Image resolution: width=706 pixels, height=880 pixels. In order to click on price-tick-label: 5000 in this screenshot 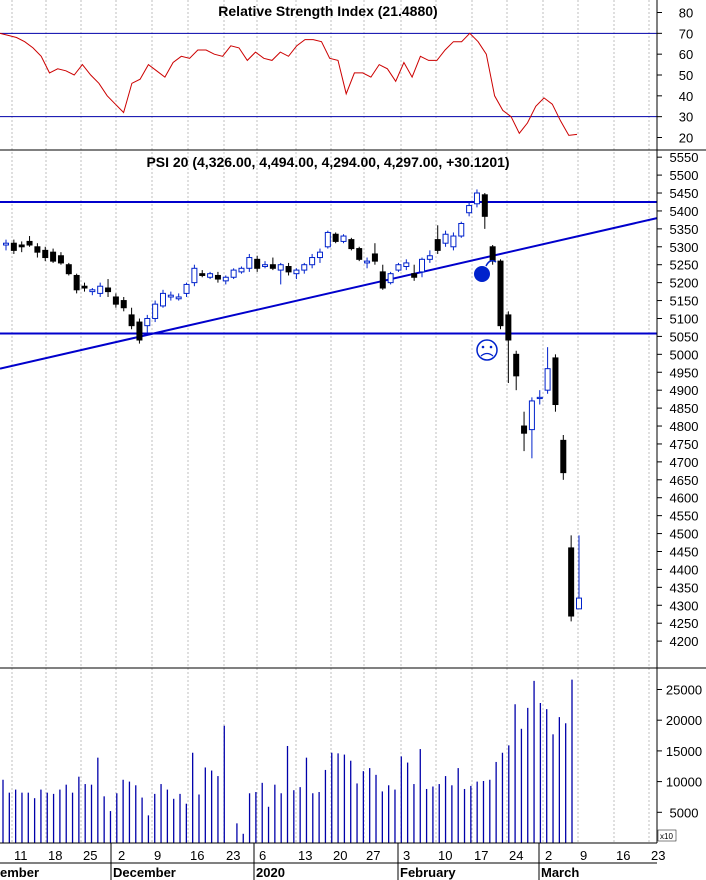, I will do `click(684, 354)`.